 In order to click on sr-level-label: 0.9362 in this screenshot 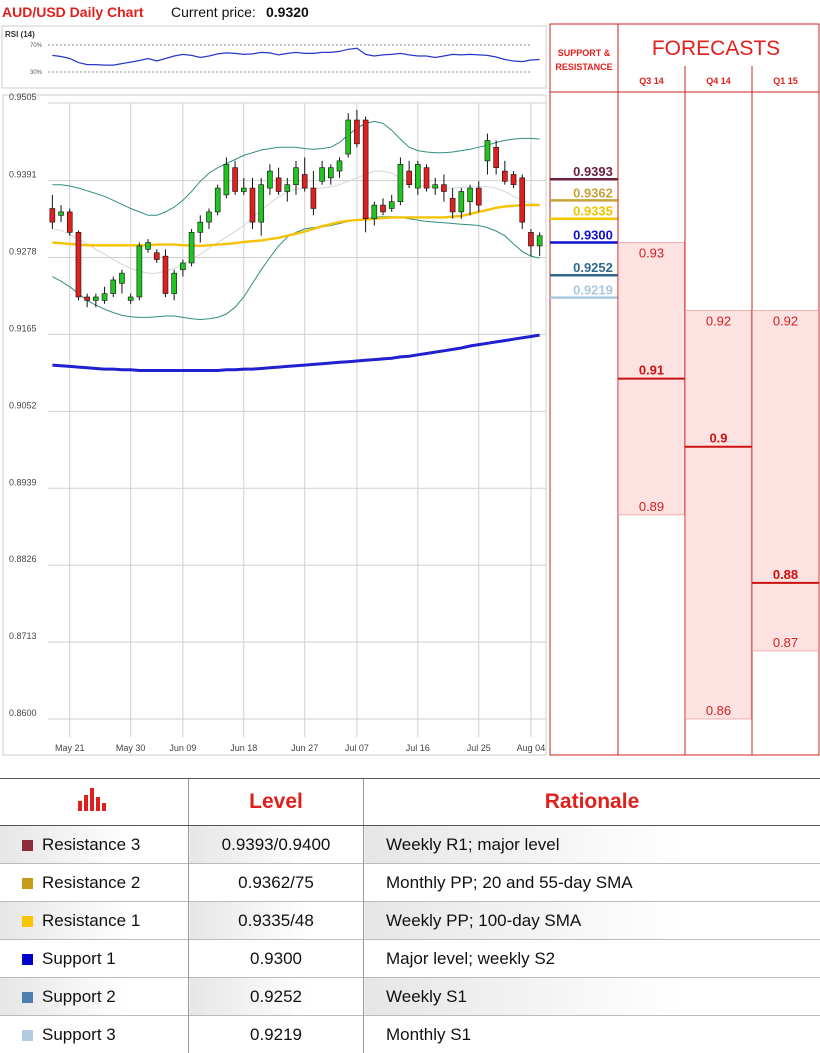, I will do `click(593, 192)`.